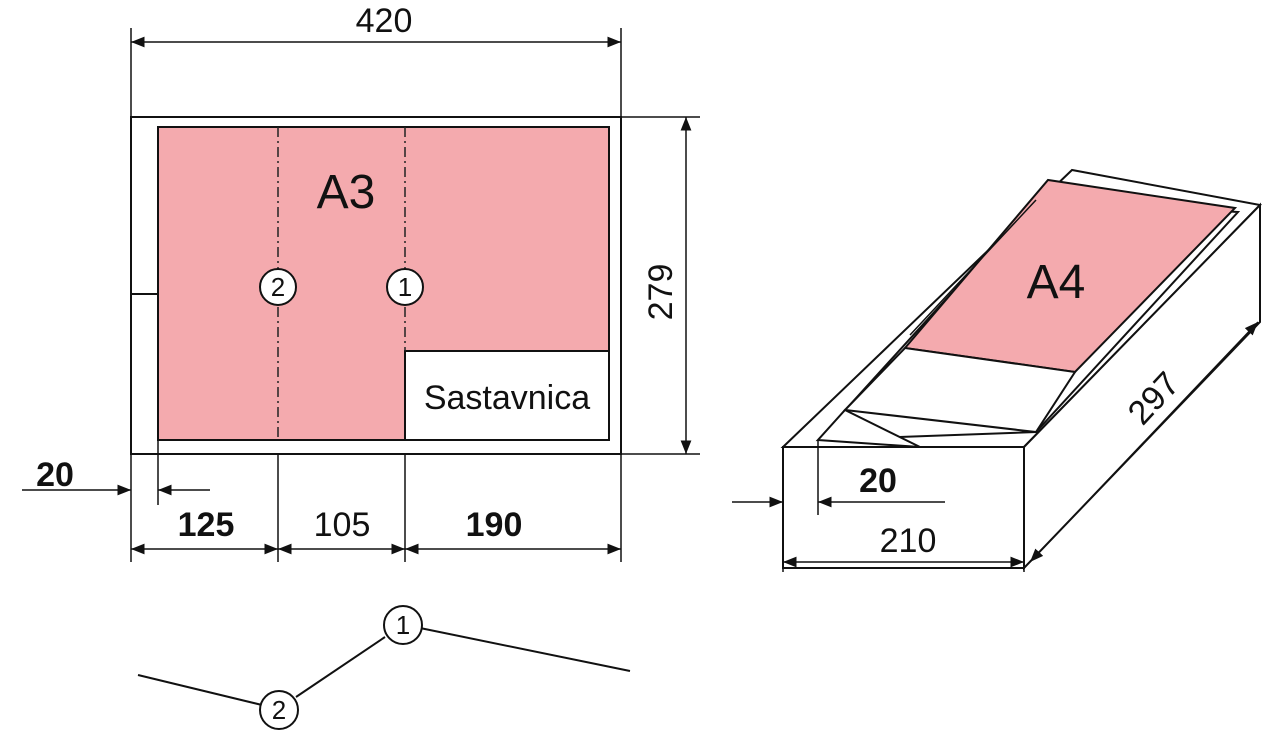  What do you see at coordinates (878, 481) in the screenshot?
I see `a4-margin-label: 20` at bounding box center [878, 481].